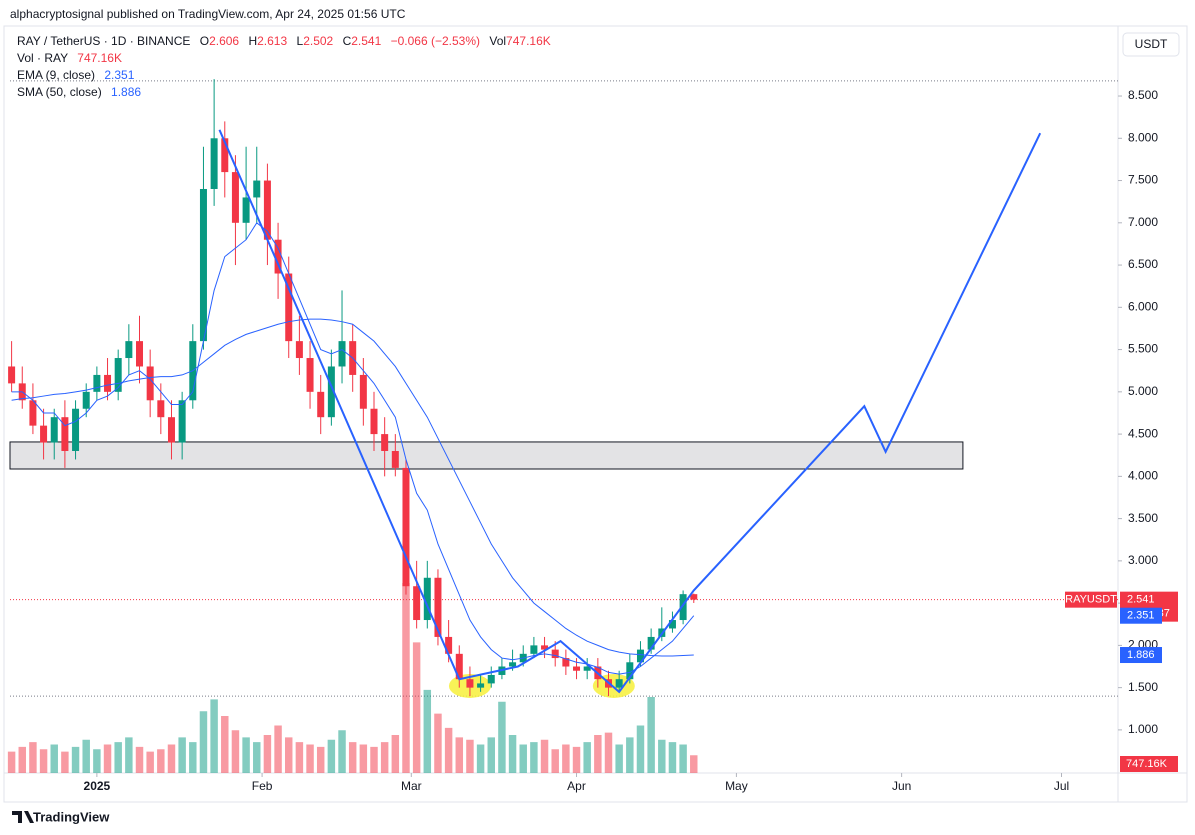  I want to click on symbol: RAY / TetherUS · 1D · BINANCE, so click(103, 41).